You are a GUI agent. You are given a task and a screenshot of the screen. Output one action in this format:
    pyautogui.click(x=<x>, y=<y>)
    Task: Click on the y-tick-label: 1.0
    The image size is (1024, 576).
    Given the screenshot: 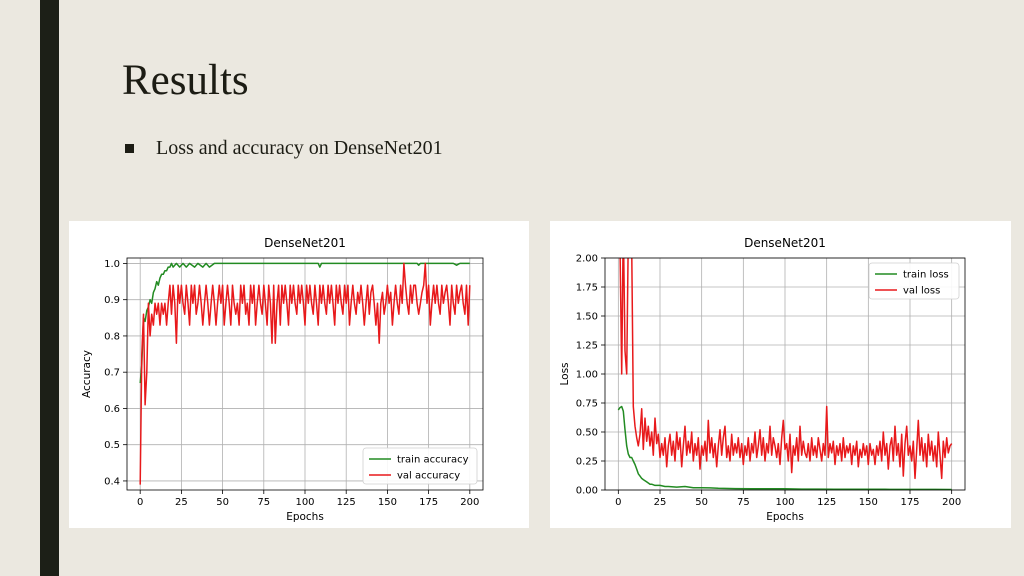 What is the action you would take?
    pyautogui.click(x=112, y=264)
    